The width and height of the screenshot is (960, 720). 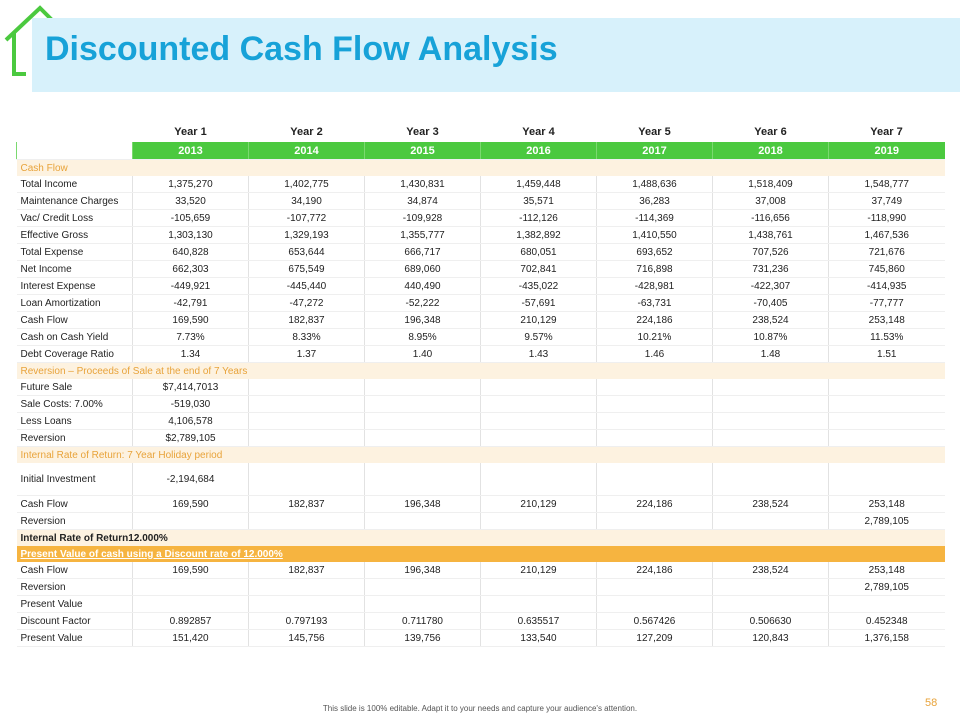 What do you see at coordinates (654, 638) in the screenshot?
I see `value-cell: 127,209` at bounding box center [654, 638].